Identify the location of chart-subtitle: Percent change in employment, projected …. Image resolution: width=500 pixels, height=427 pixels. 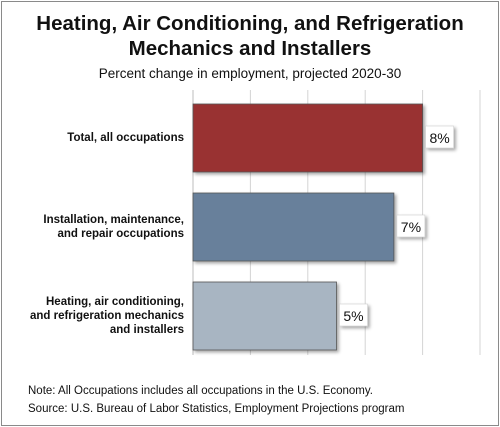
(250, 73).